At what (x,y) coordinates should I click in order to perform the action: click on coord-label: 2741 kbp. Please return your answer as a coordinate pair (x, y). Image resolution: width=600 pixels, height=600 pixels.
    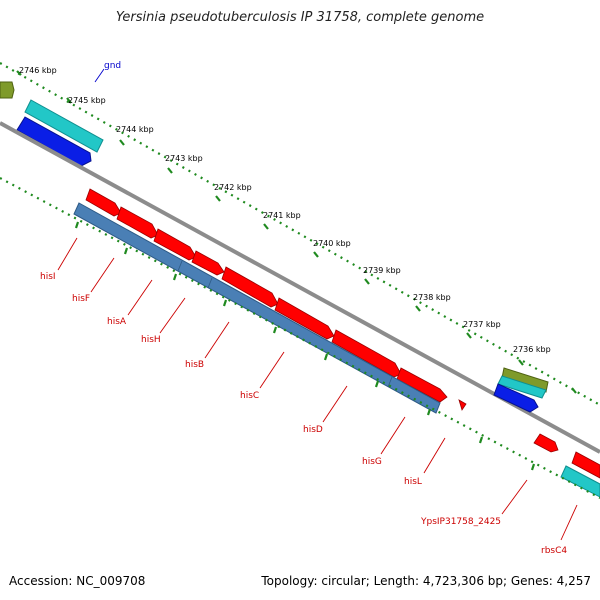
    Looking at the image, I should click on (282, 215).